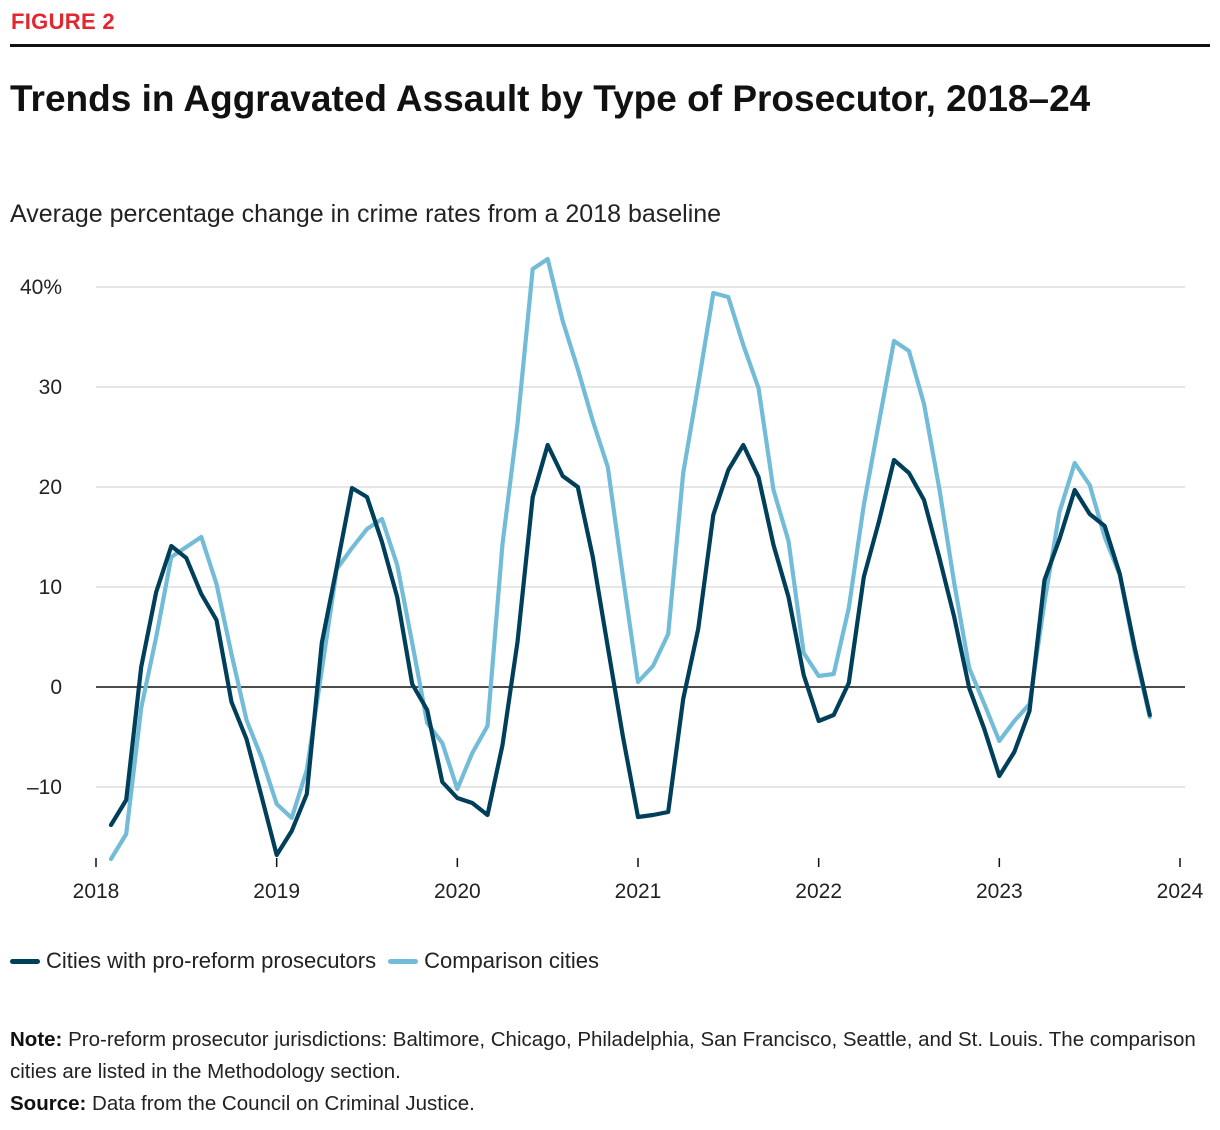  I want to click on figure-label: FIGURE 2, so click(63, 21).